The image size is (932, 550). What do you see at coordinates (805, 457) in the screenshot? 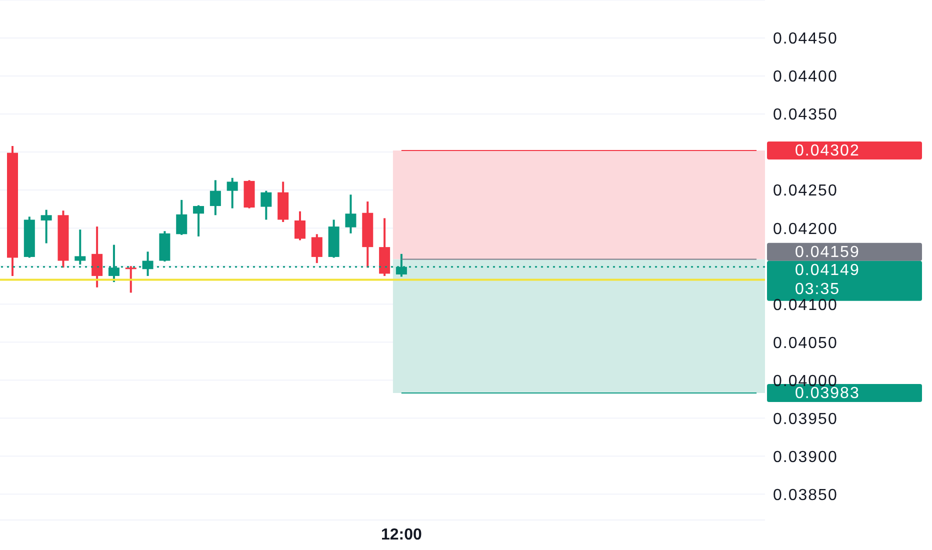
I see `y-tick-label: 0.03900` at bounding box center [805, 457].